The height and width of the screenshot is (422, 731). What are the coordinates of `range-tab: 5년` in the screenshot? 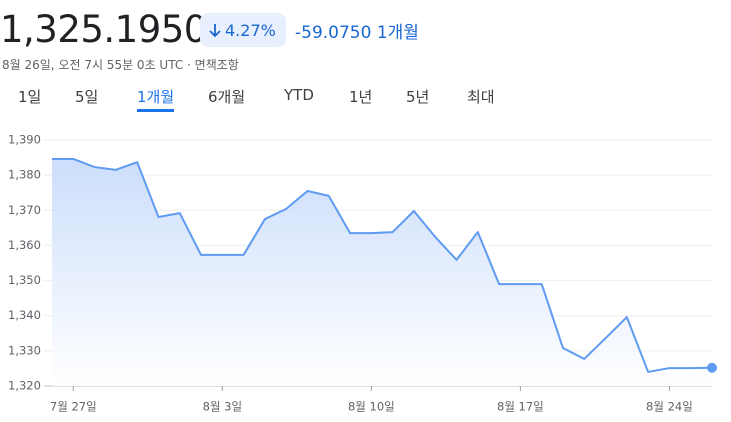 It's located at (418, 97).